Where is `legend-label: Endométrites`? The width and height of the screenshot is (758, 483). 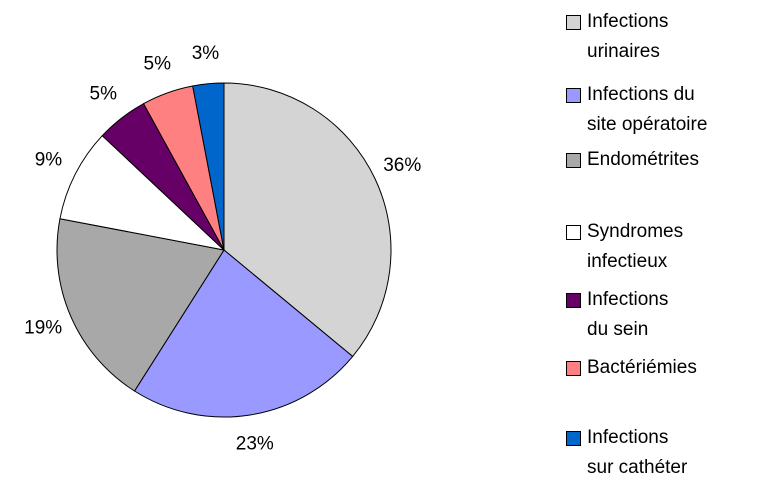 legend-label: Endométrites is located at coordinates (643, 159).